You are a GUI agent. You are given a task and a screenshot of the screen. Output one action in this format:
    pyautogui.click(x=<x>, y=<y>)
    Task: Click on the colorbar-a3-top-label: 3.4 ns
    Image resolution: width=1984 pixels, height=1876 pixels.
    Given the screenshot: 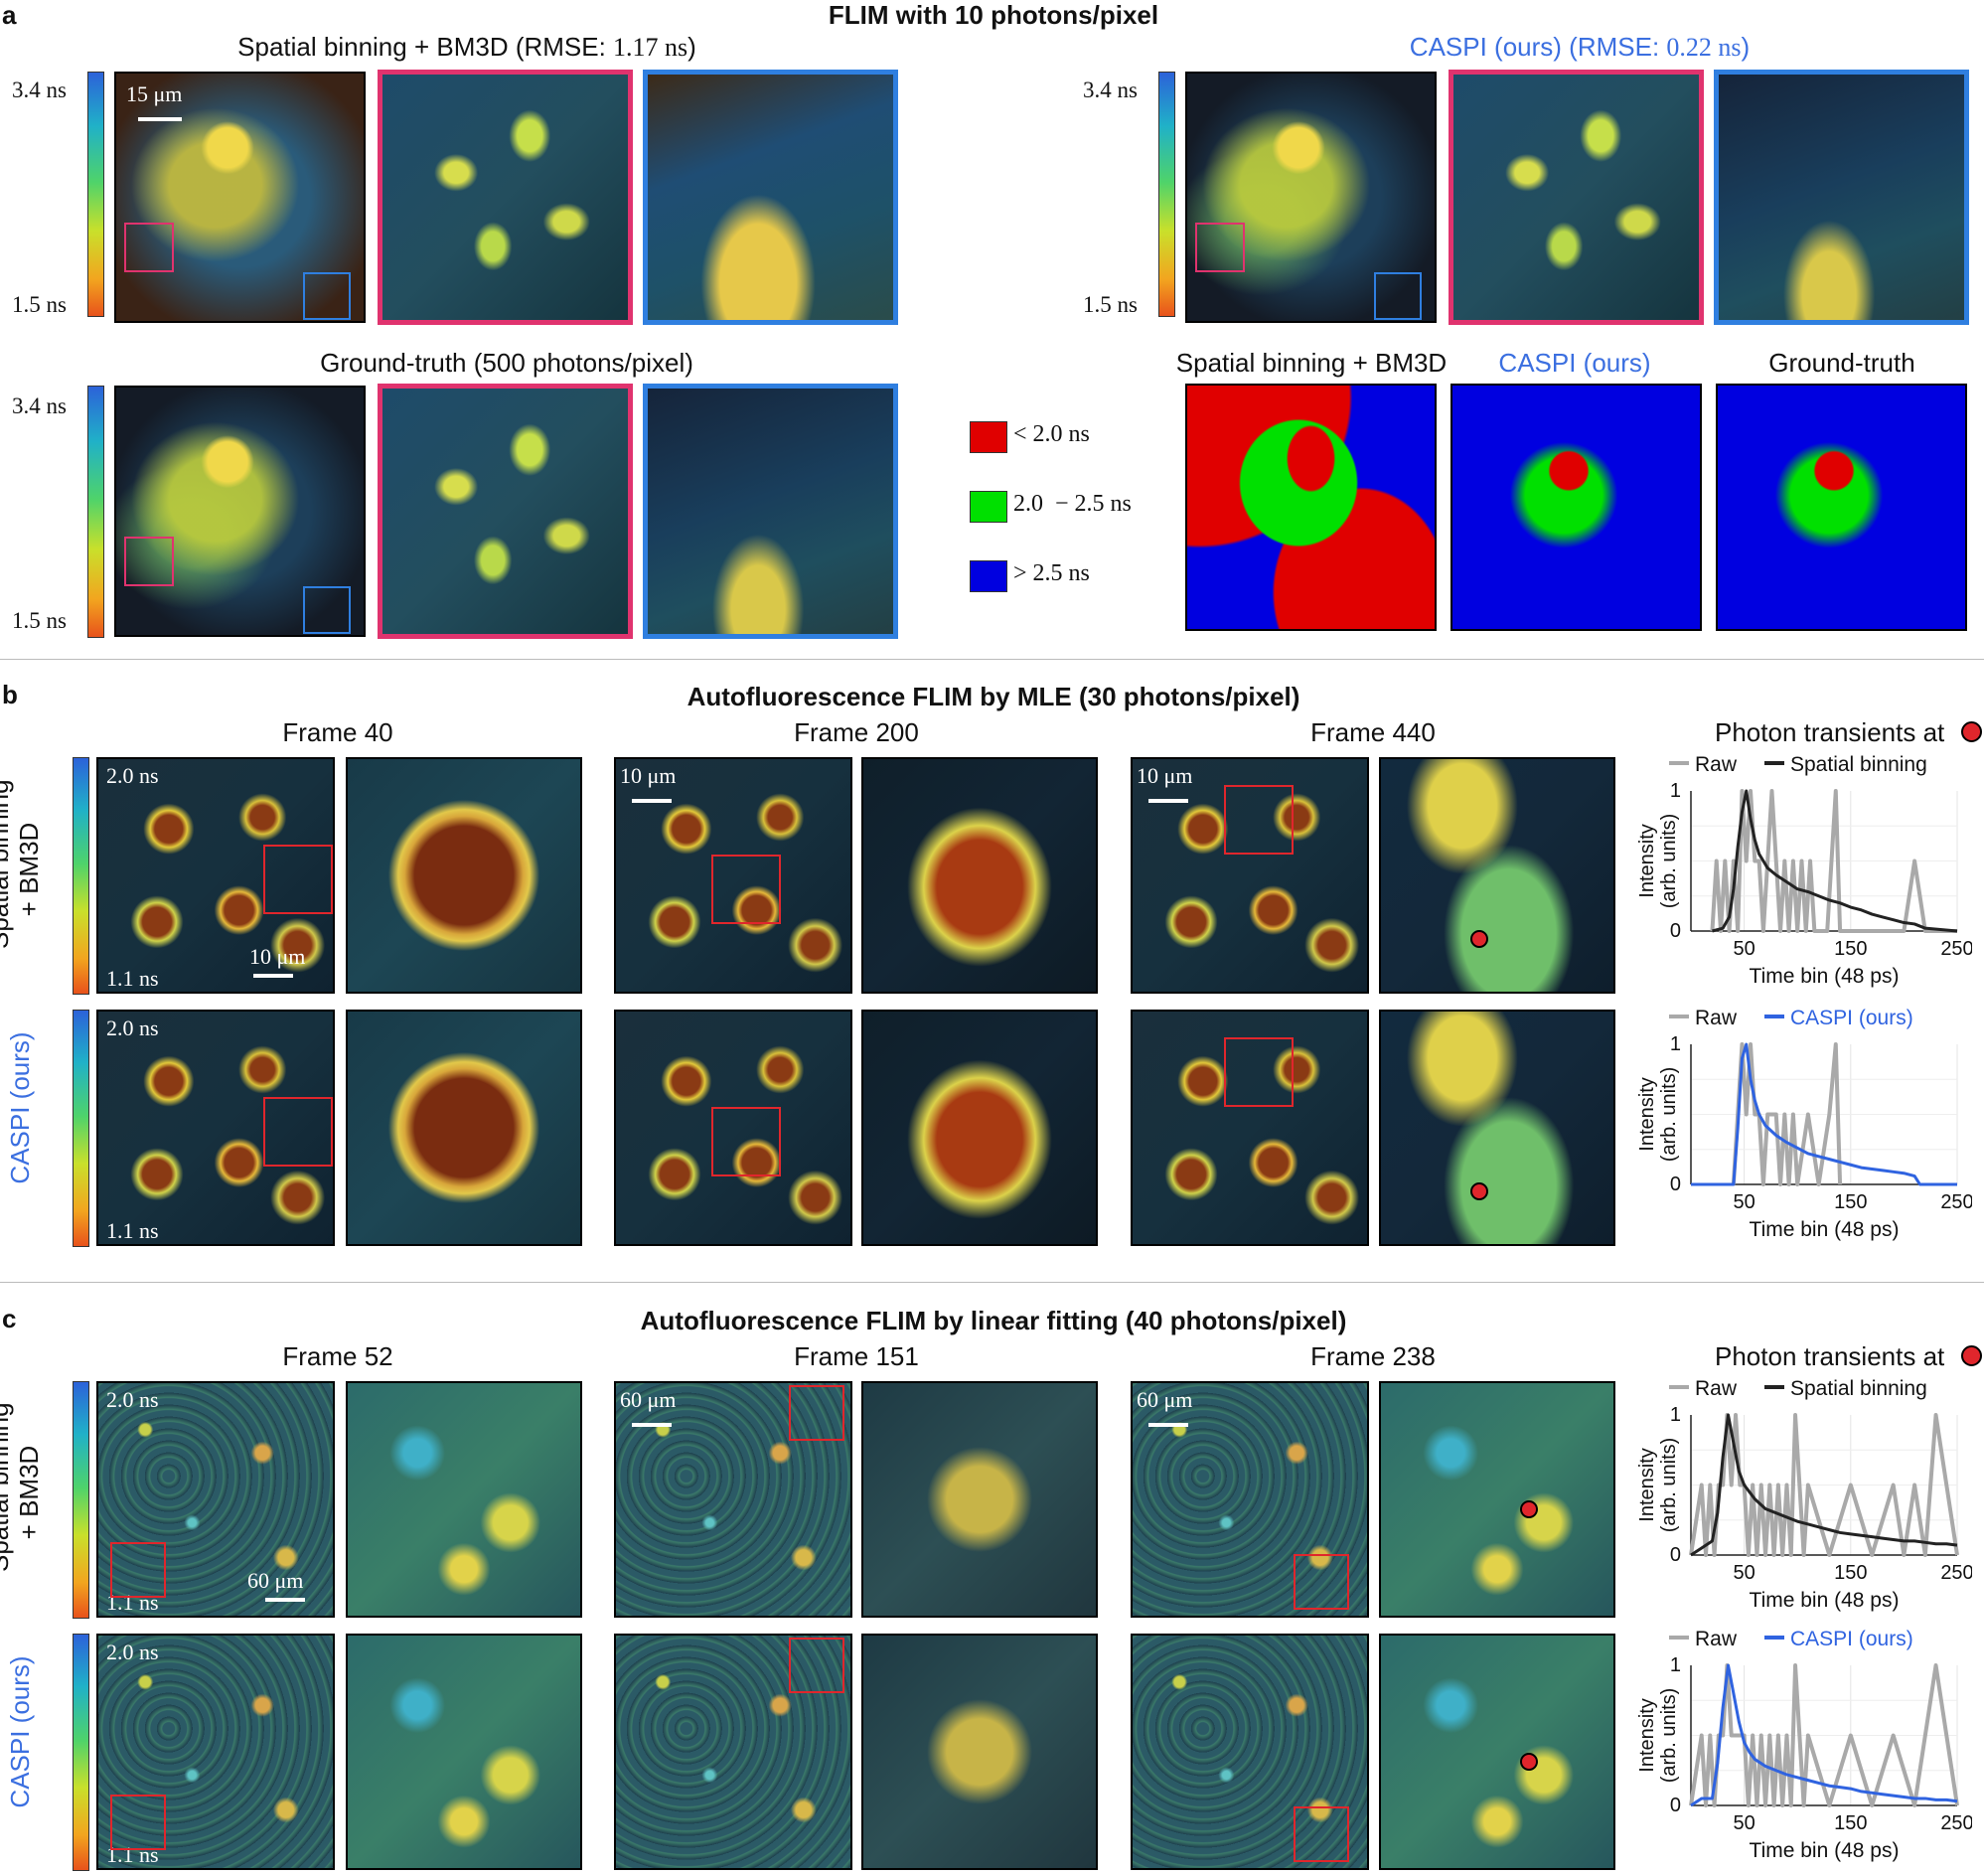 What is the action you would take?
    pyautogui.click(x=39, y=406)
    